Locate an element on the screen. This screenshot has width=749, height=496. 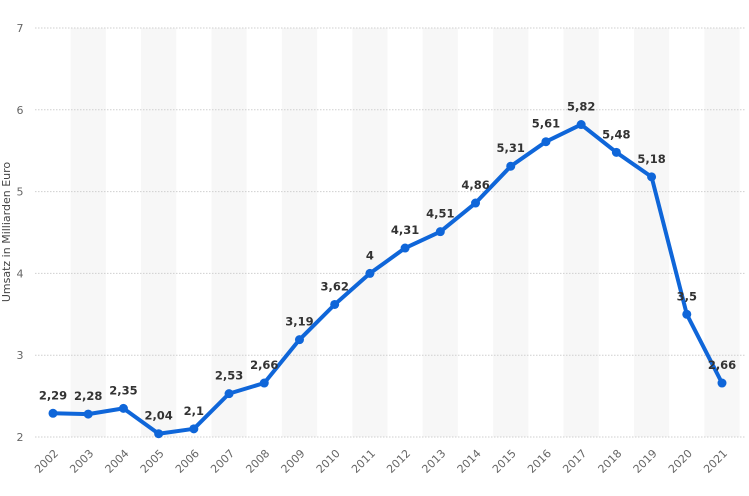
y-axis-label: Umsatz in Milliarden Euro is located at coordinates (6, 232).